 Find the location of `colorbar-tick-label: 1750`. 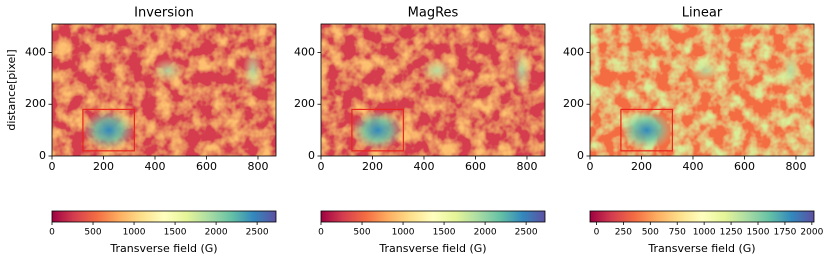

colorbar-tick-label: 1750 is located at coordinates (784, 233).